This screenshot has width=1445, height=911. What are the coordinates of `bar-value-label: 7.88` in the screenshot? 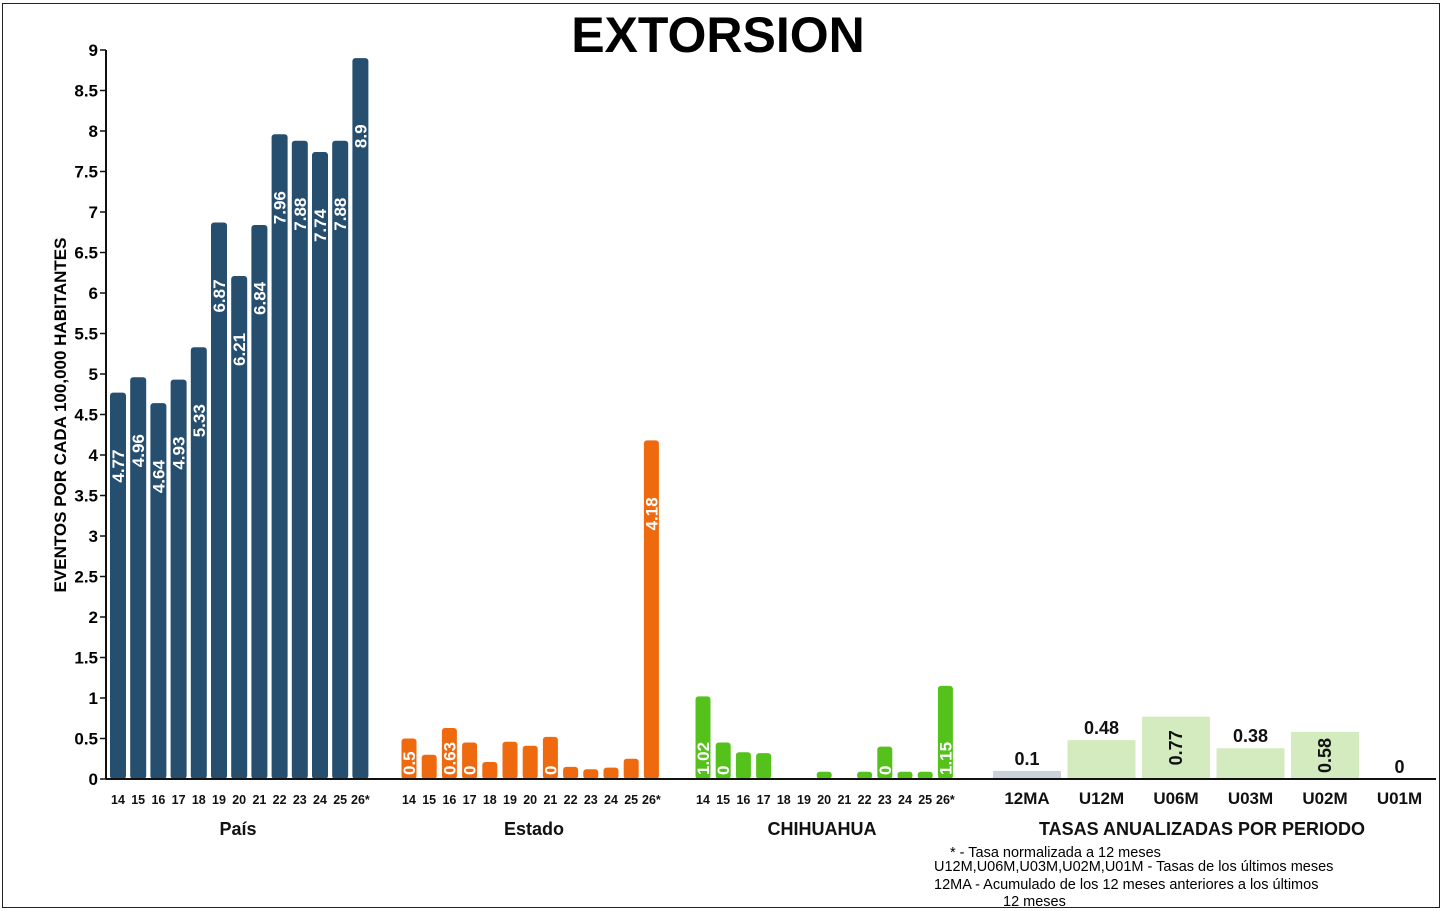 It's located at (340, 214).